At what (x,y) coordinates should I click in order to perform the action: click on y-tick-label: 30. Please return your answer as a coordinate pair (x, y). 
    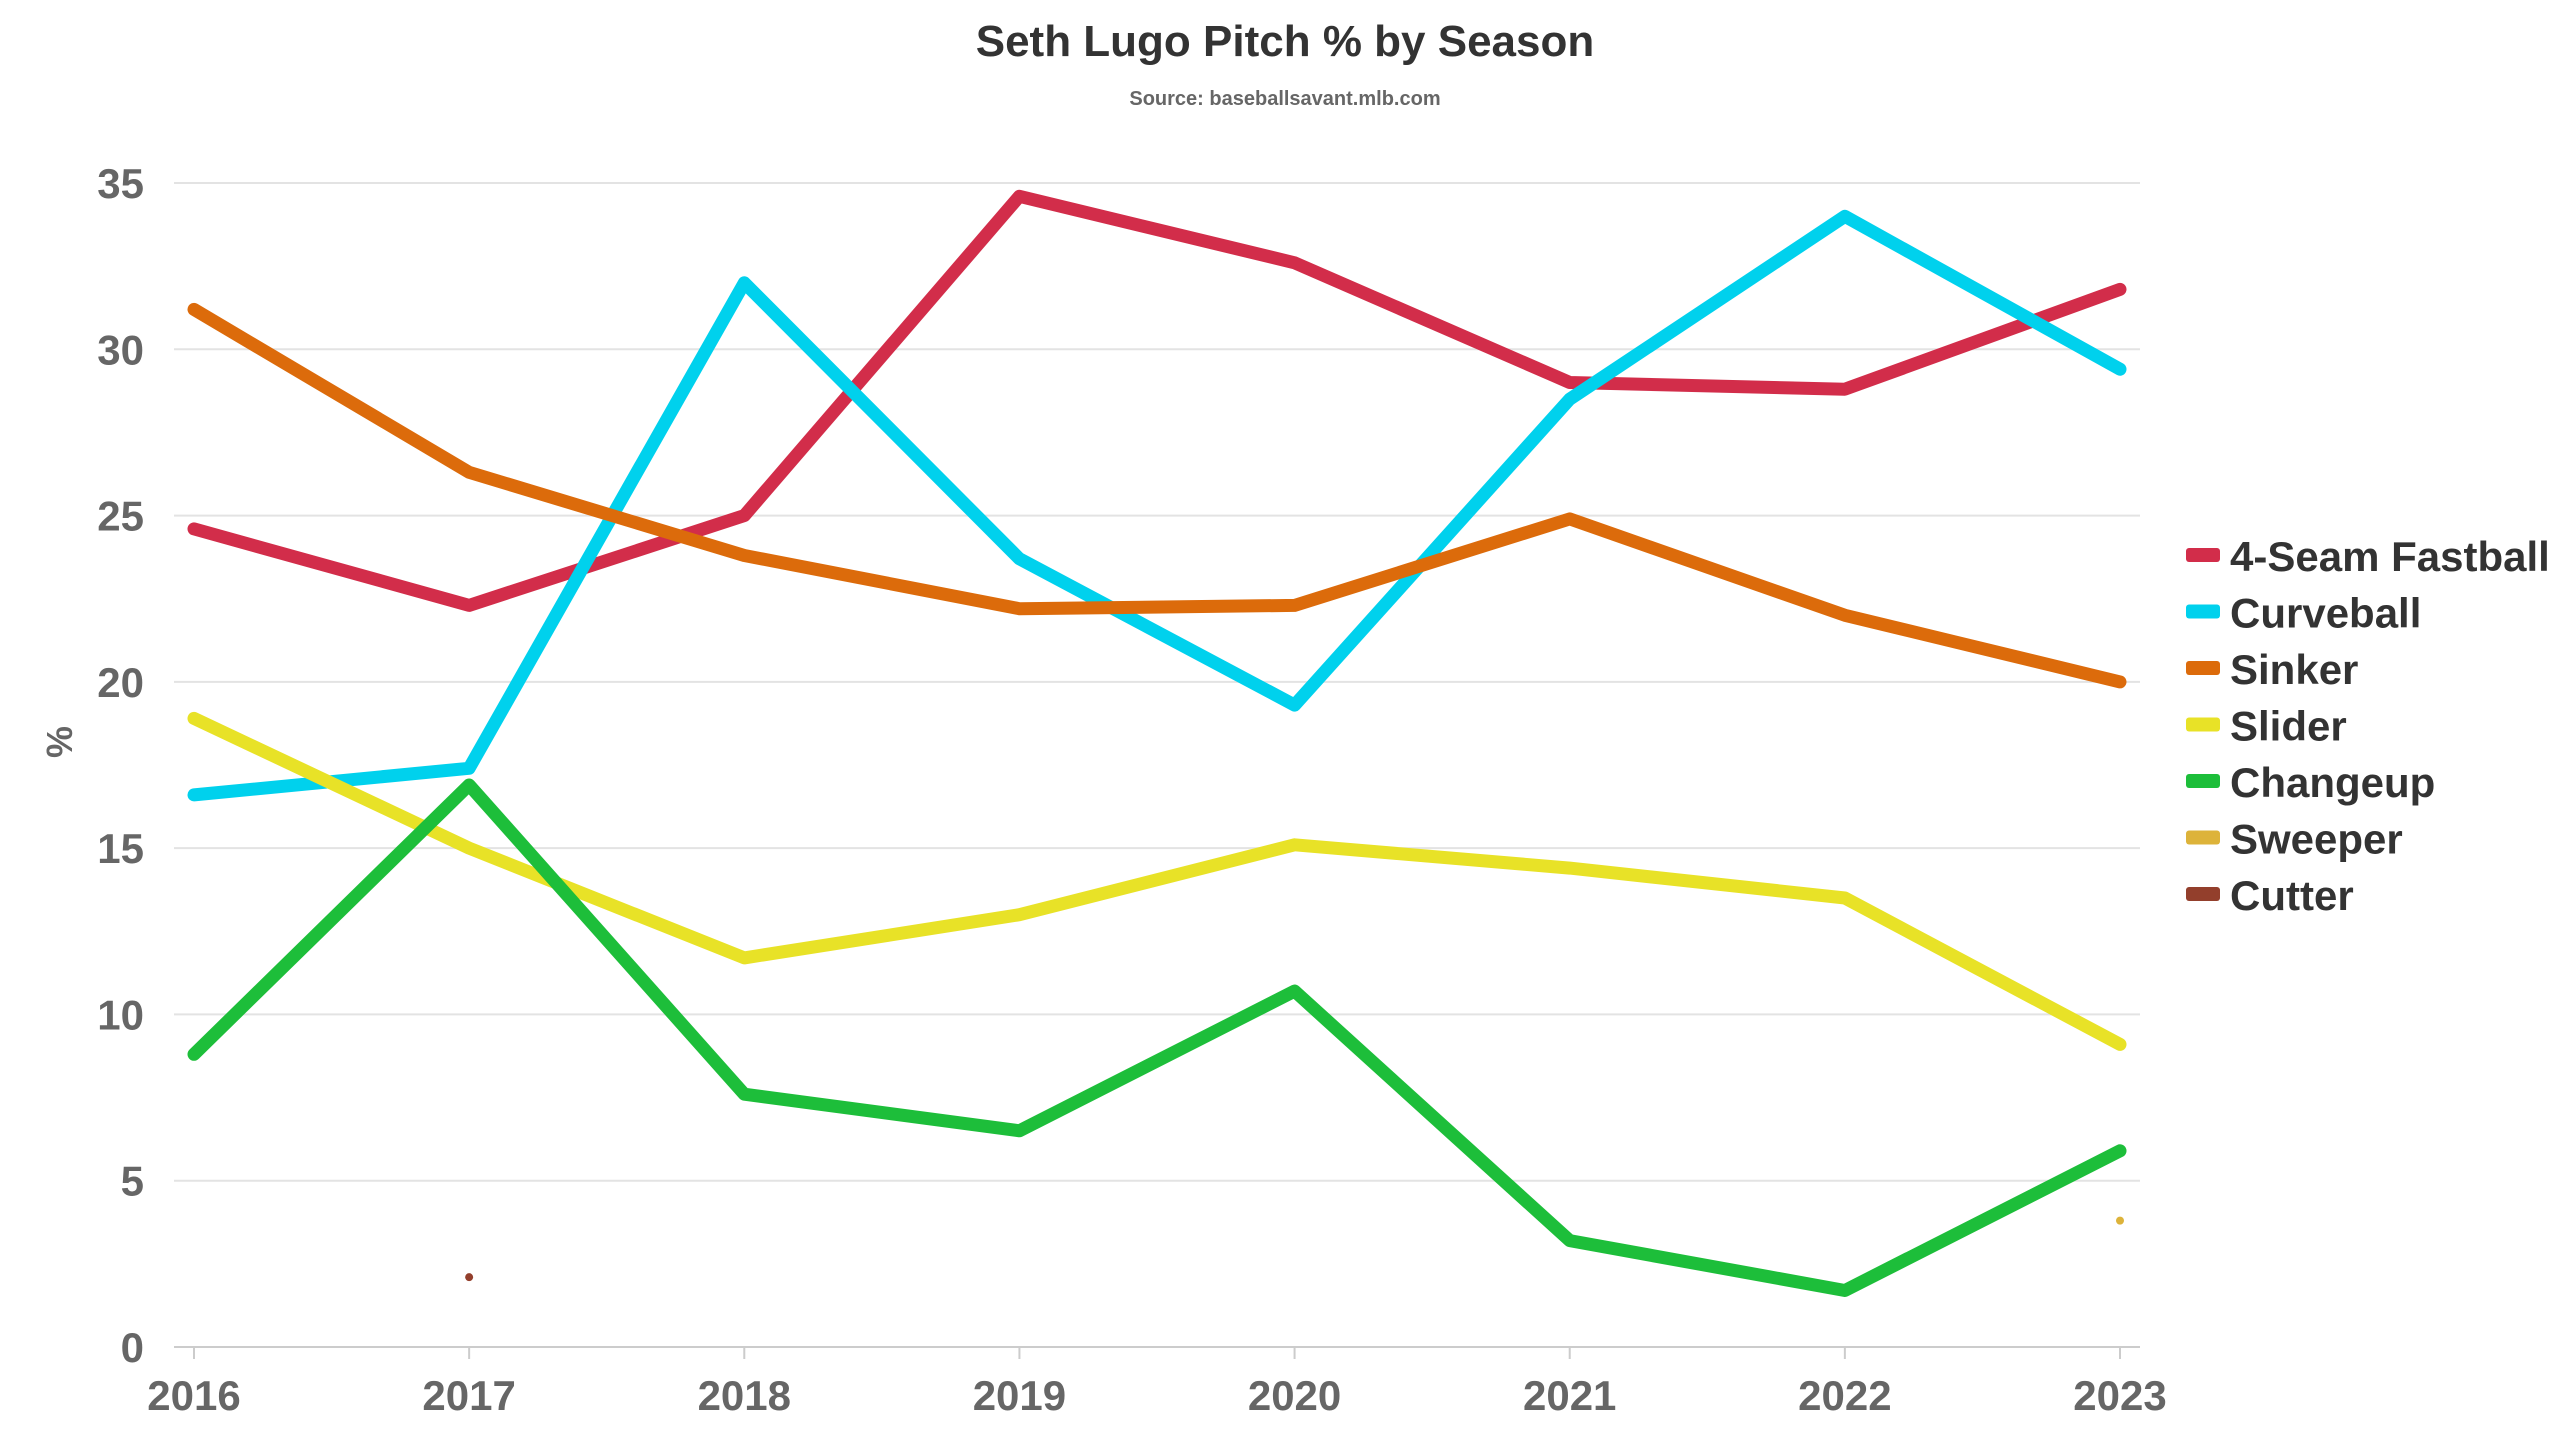
    Looking at the image, I should click on (120, 349).